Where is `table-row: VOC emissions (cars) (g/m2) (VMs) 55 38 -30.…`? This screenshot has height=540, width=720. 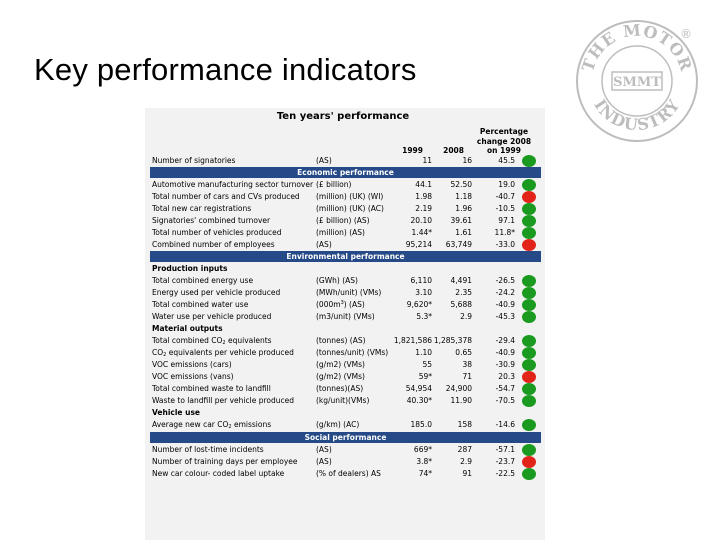 table-row: VOC emissions (cars) (g/m2) (VMs) 55 38 -30.… is located at coordinates (347, 365).